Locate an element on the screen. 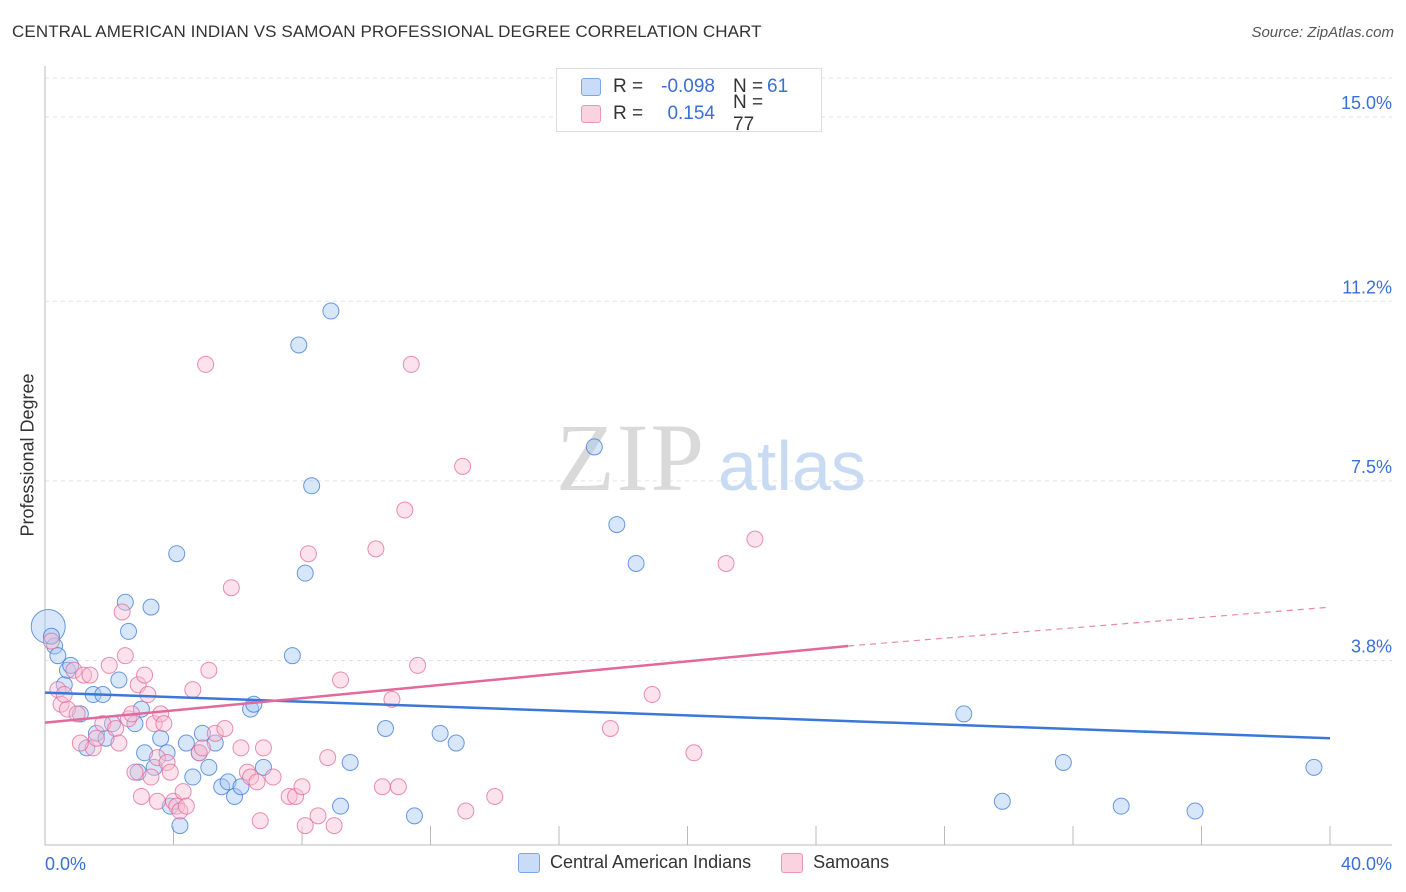 The image size is (1406, 892). legend-label: Samoans is located at coordinates (851, 862).